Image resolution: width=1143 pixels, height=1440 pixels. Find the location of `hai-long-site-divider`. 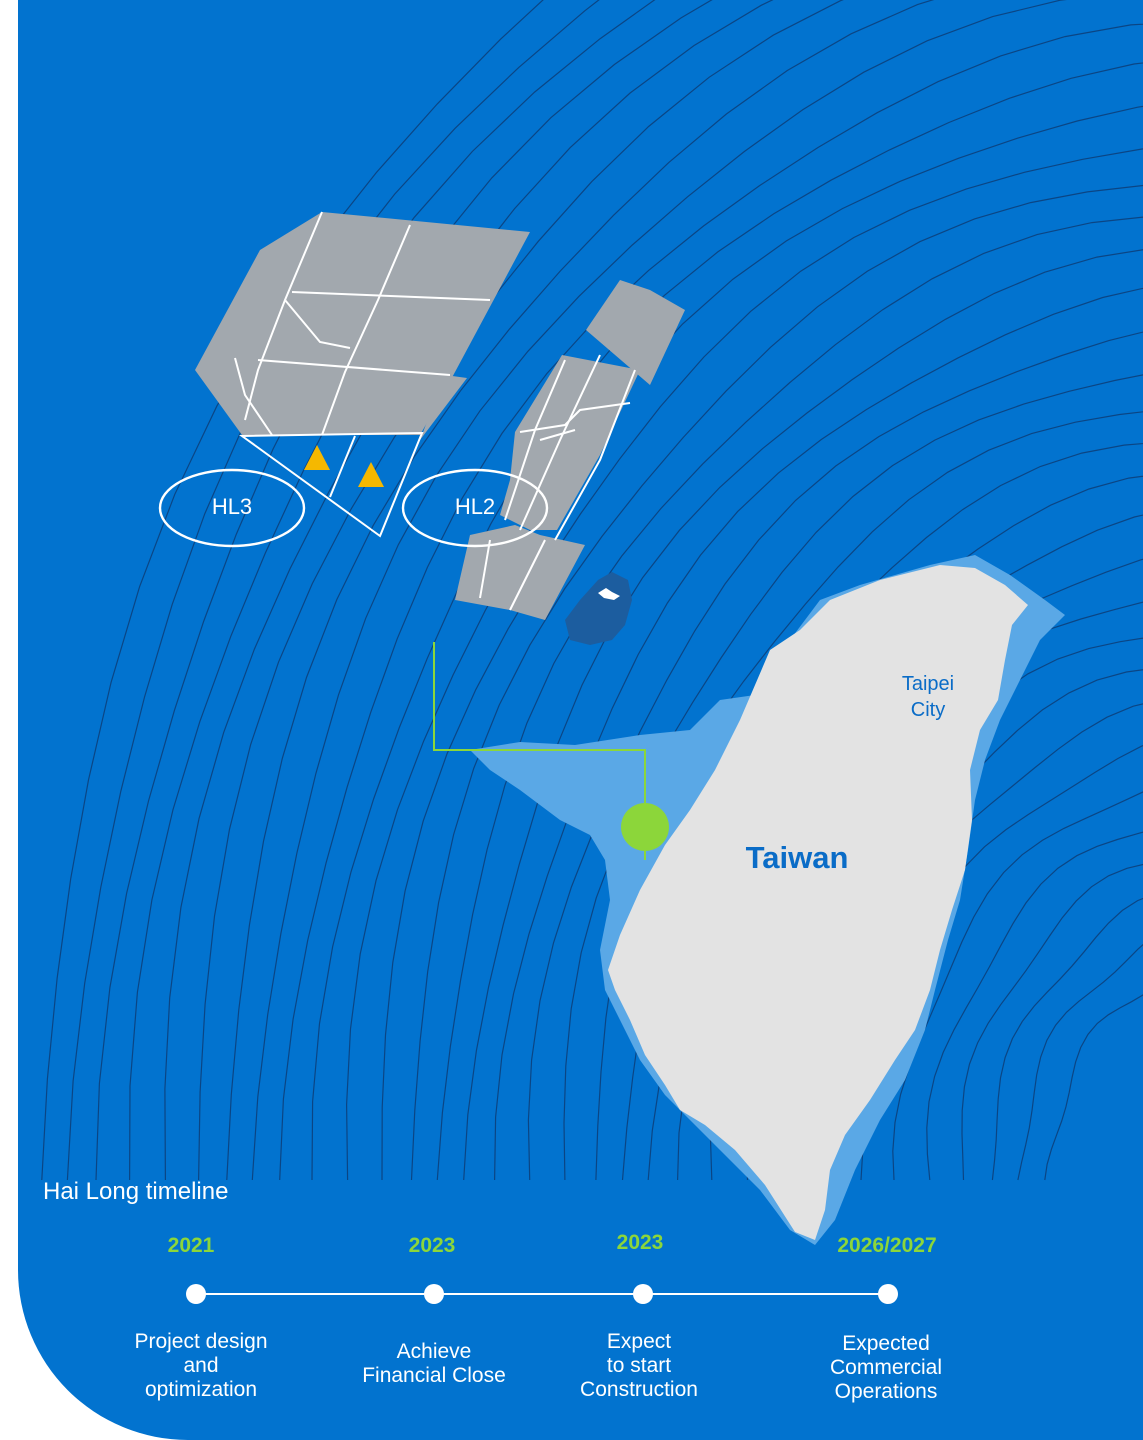

hai-long-site-divider is located at coordinates (342, 466).